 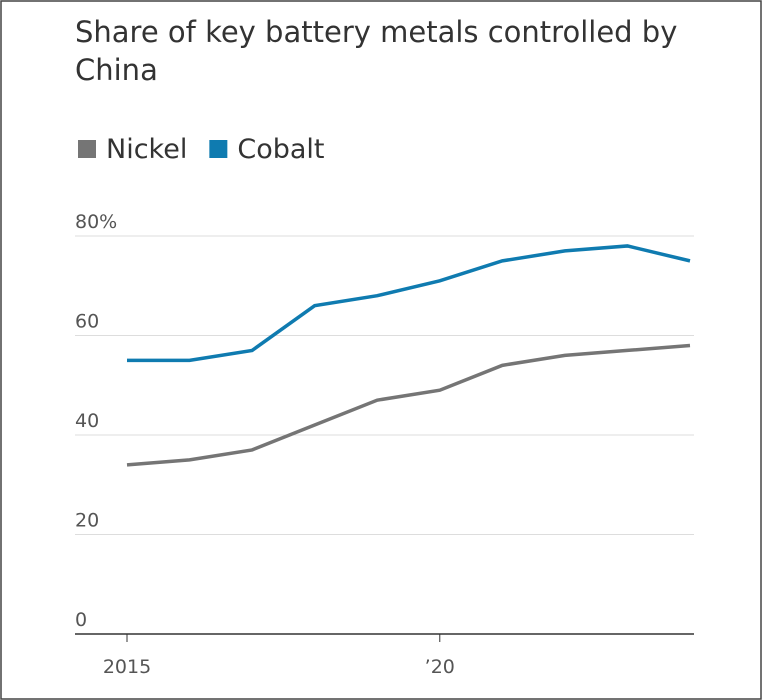 What do you see at coordinates (87, 322) in the screenshot?
I see `y-tick-label: 60` at bounding box center [87, 322].